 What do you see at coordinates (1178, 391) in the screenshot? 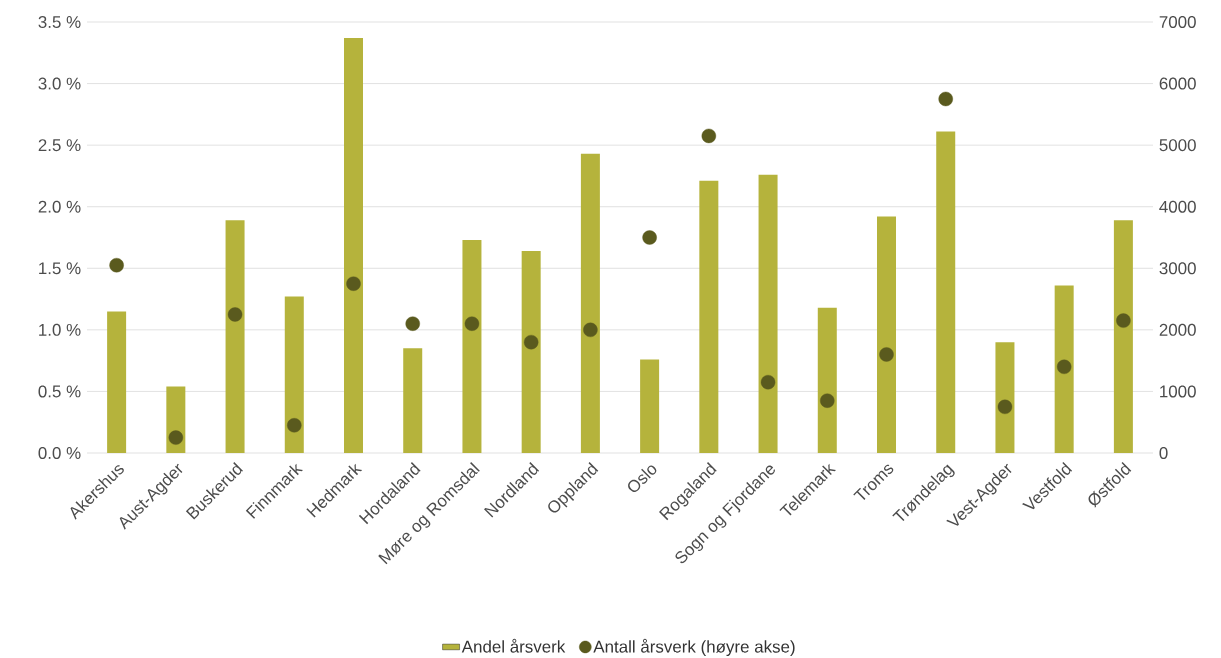
I see `y2-tick-label: 1000` at bounding box center [1178, 391].